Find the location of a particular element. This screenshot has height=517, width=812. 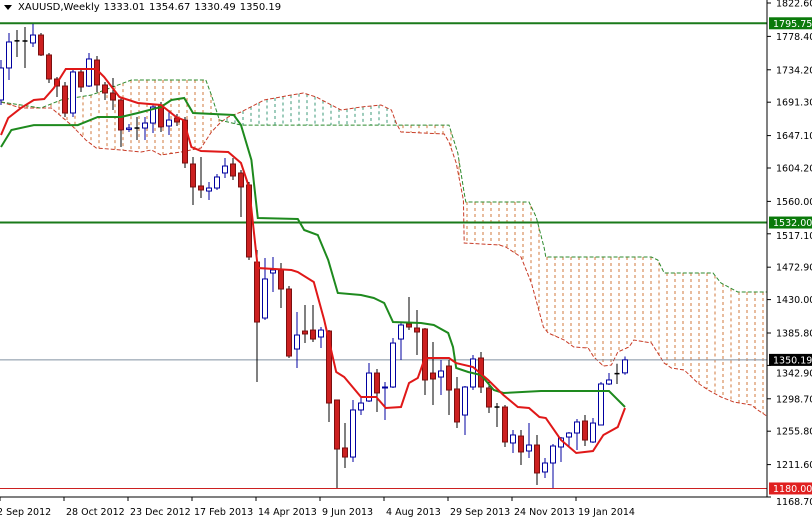

bar-open: 1333.01 is located at coordinates (124, 7).